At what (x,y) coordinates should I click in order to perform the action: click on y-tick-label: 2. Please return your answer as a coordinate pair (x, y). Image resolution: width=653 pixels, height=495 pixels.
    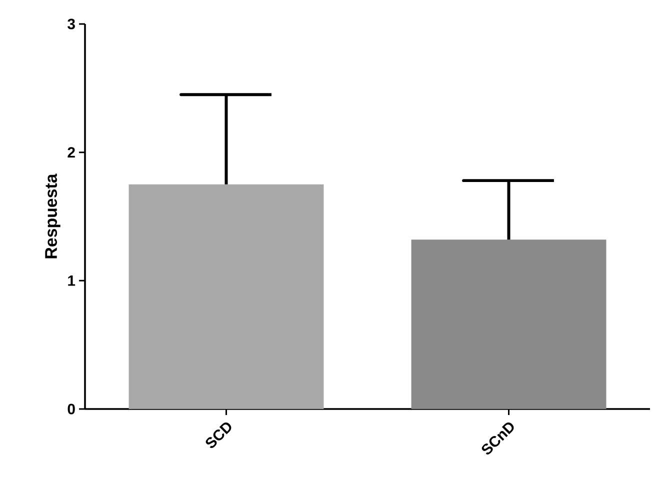
    Looking at the image, I should click on (71, 152).